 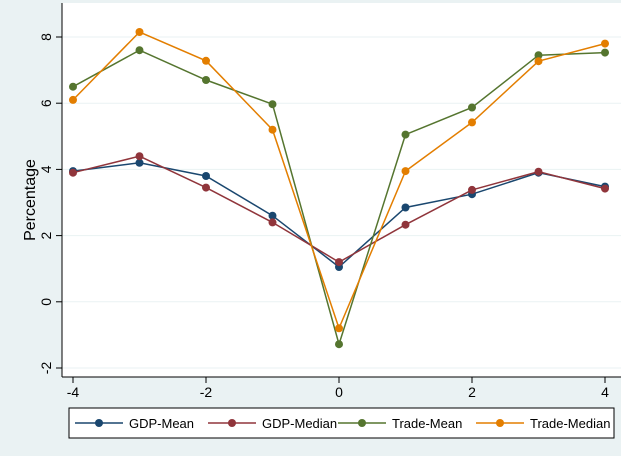 I want to click on legend-item-gdp-median: GDP-Median, so click(x=272, y=423).